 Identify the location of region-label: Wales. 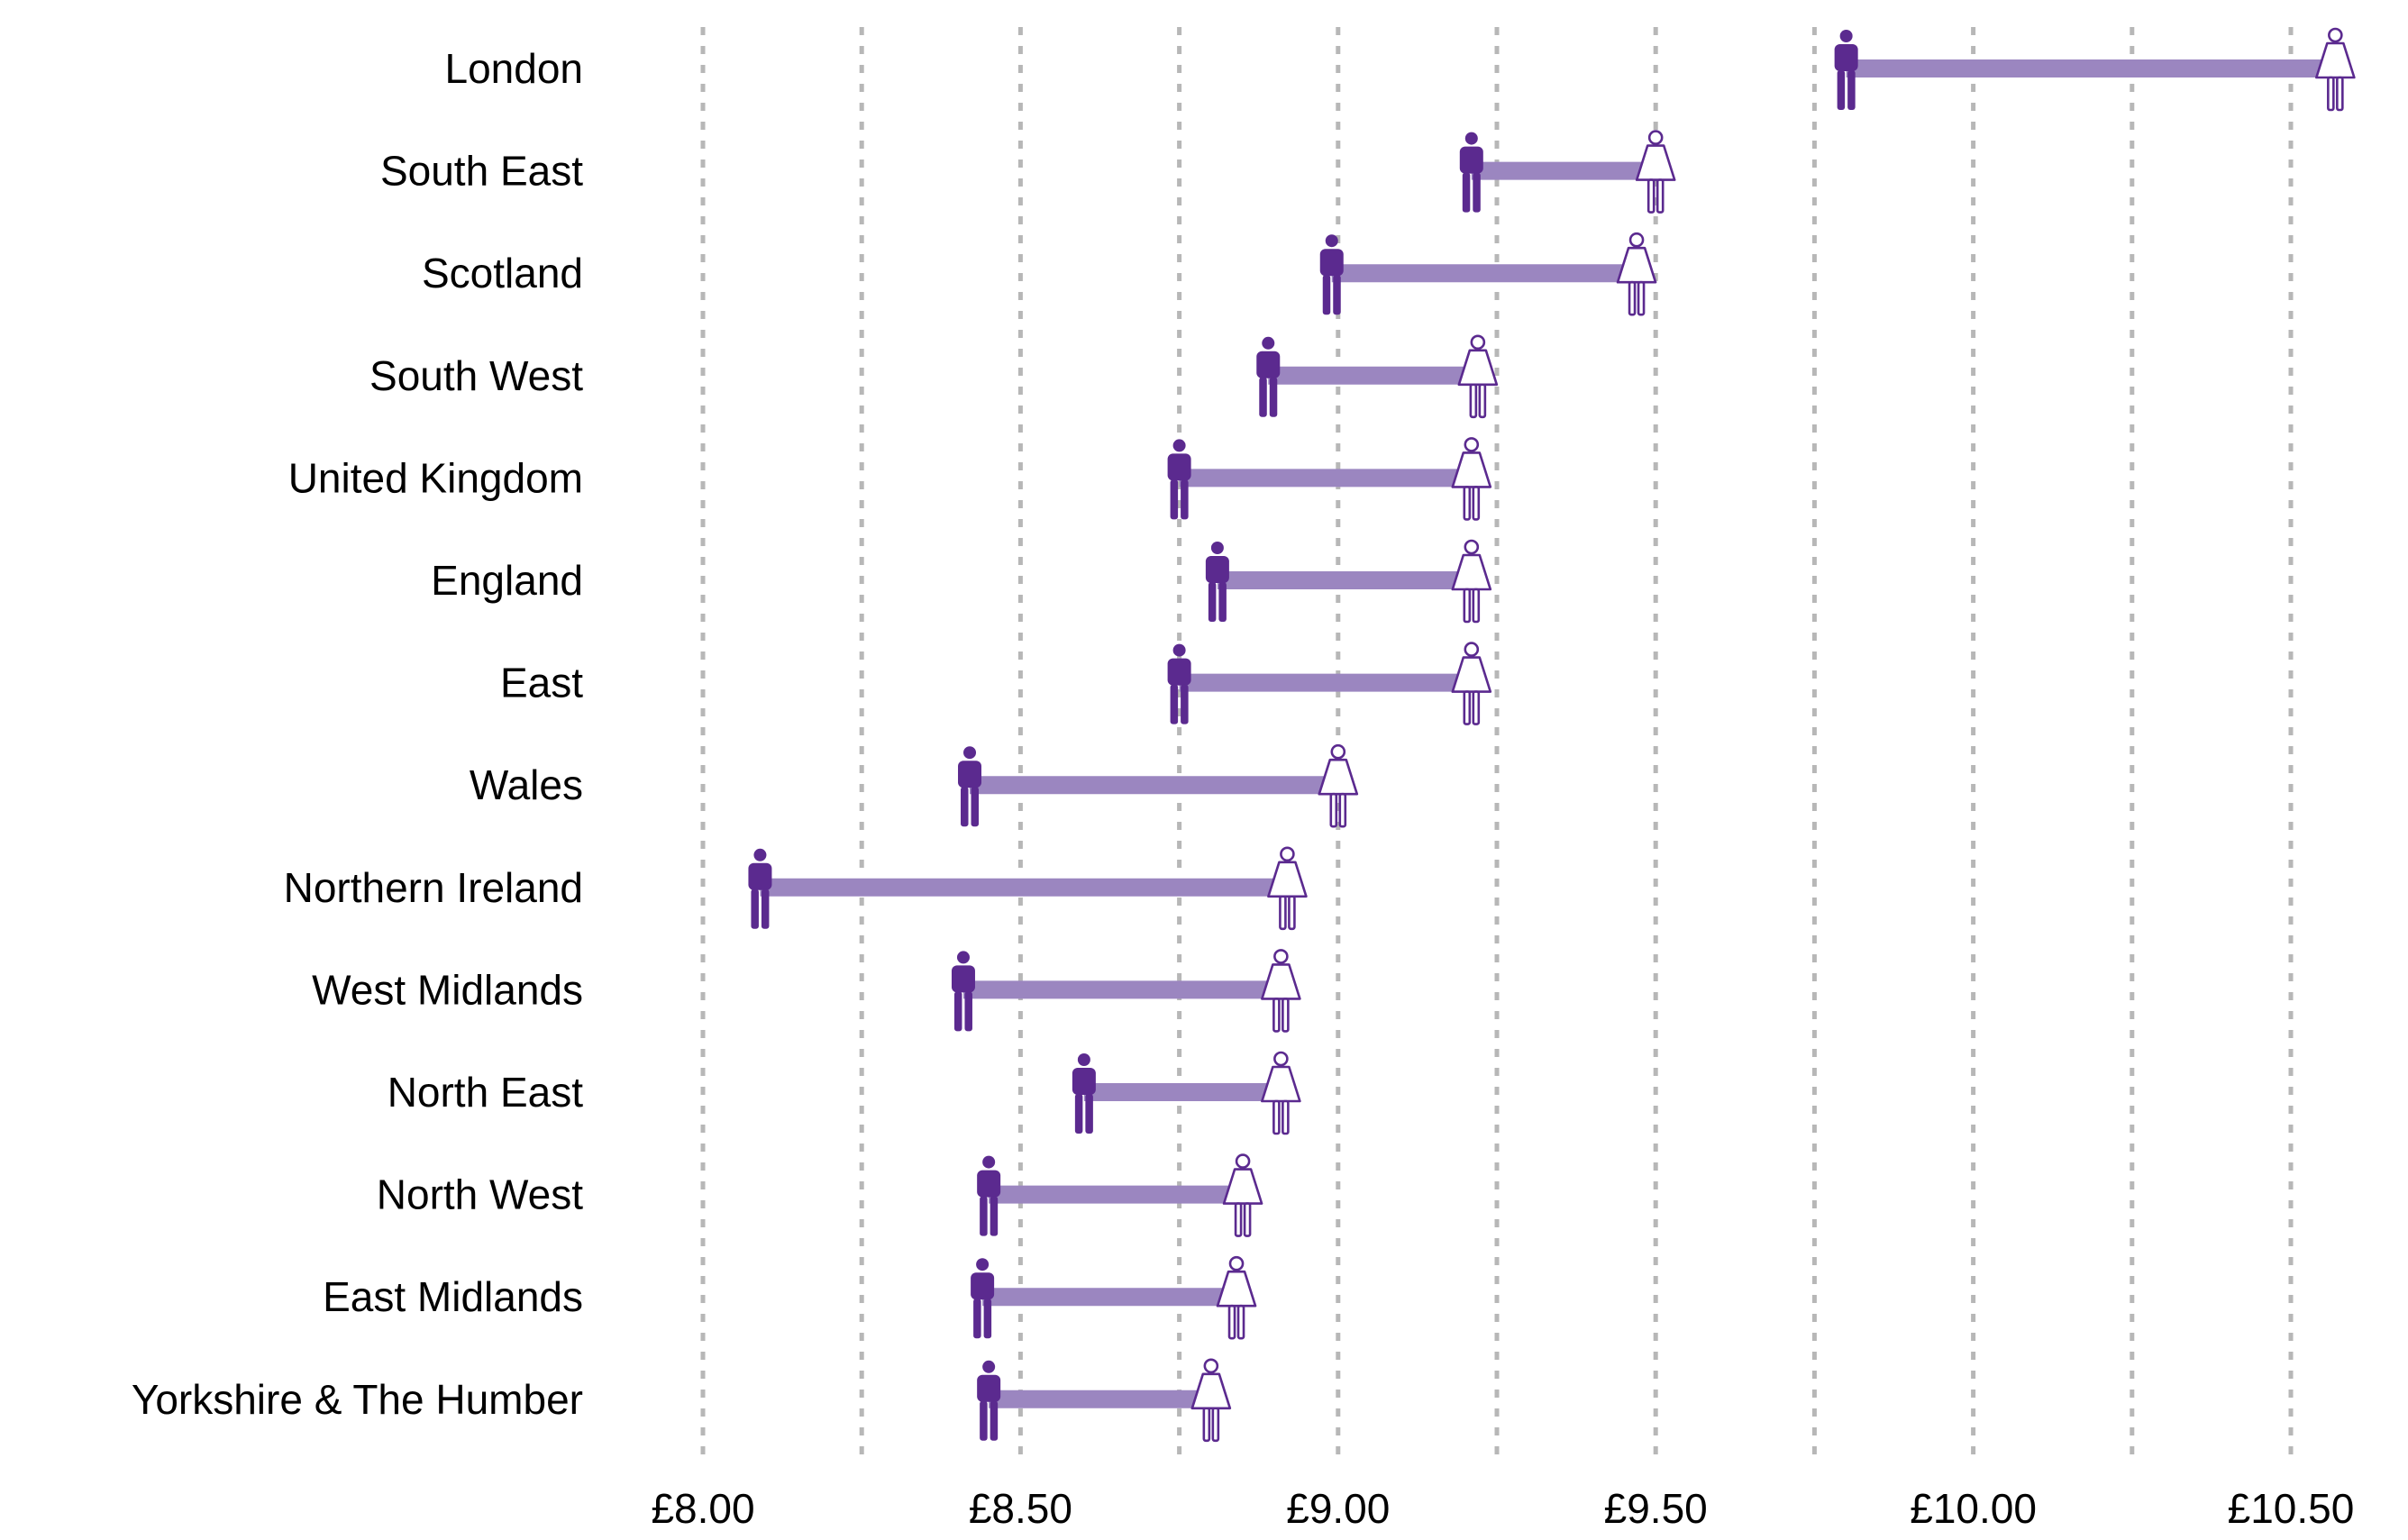
(526, 784).